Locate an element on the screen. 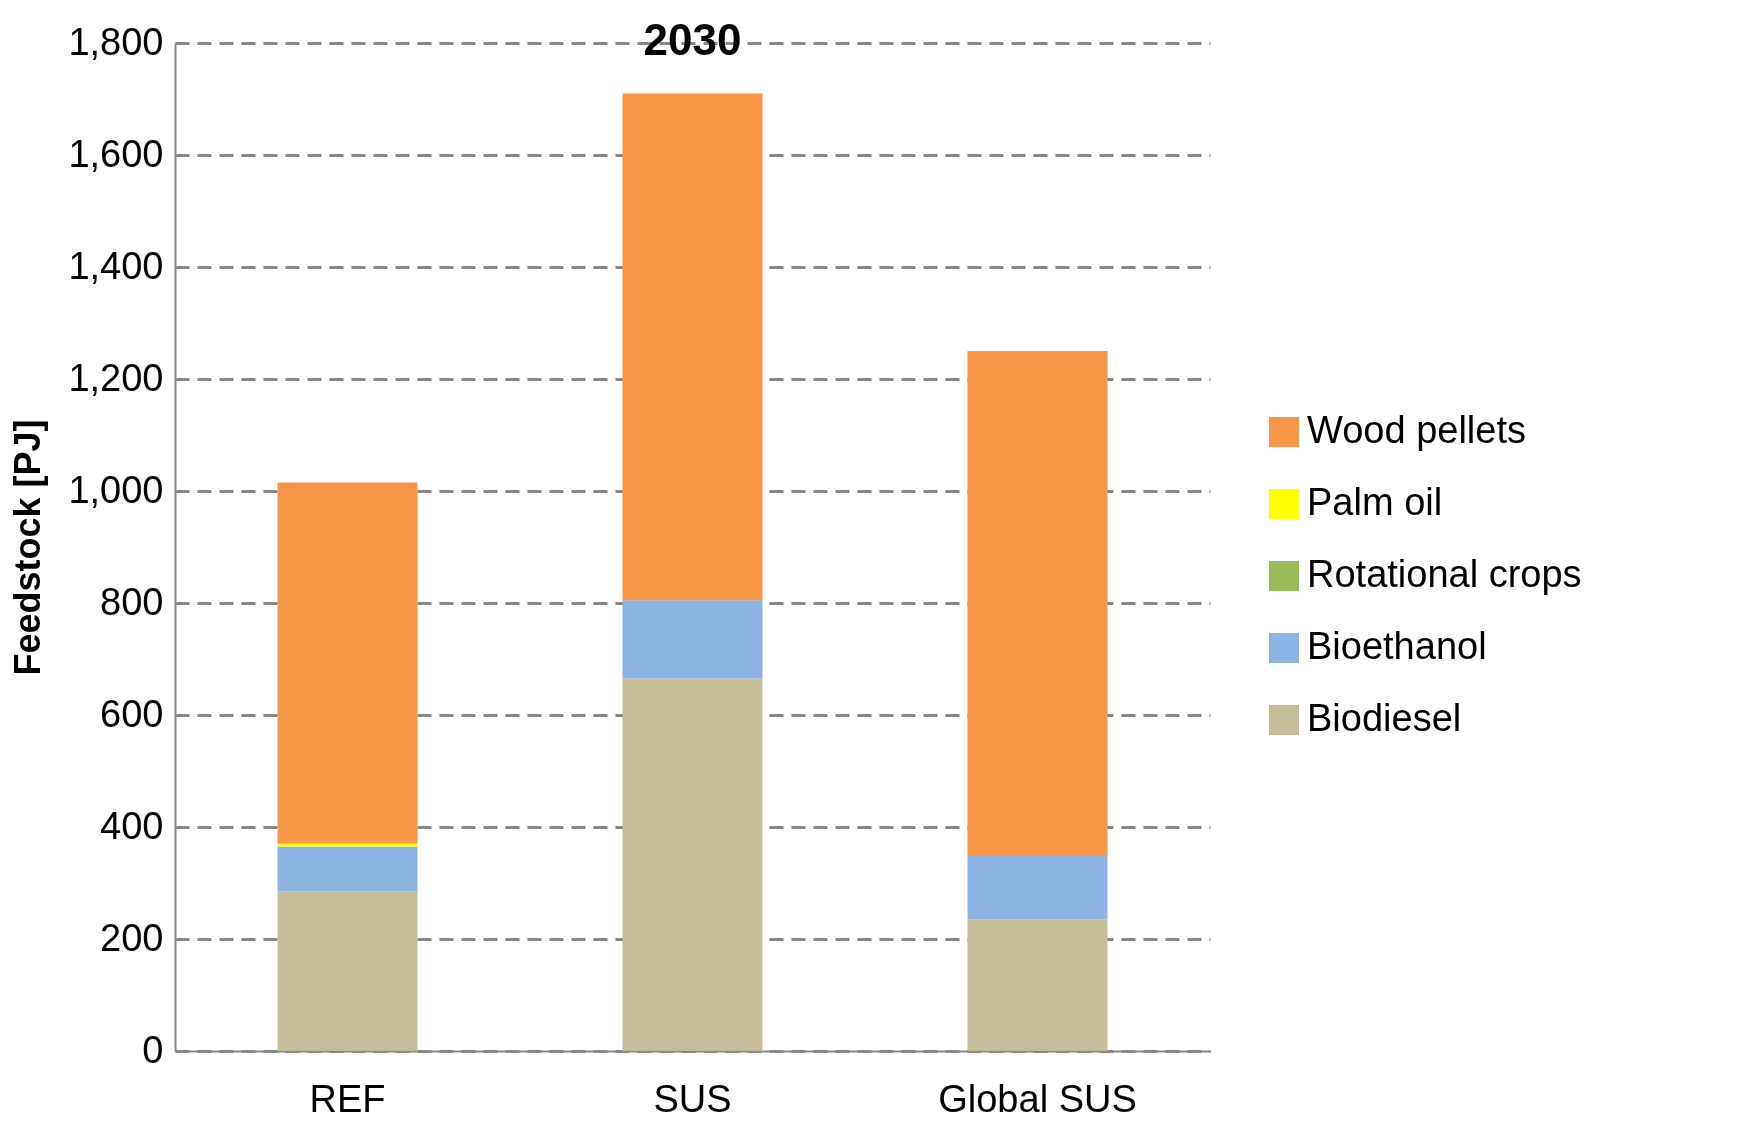 Image resolution: width=1742 pixels, height=1127 pixels. legend-label: Rotational crops is located at coordinates (1444, 574).